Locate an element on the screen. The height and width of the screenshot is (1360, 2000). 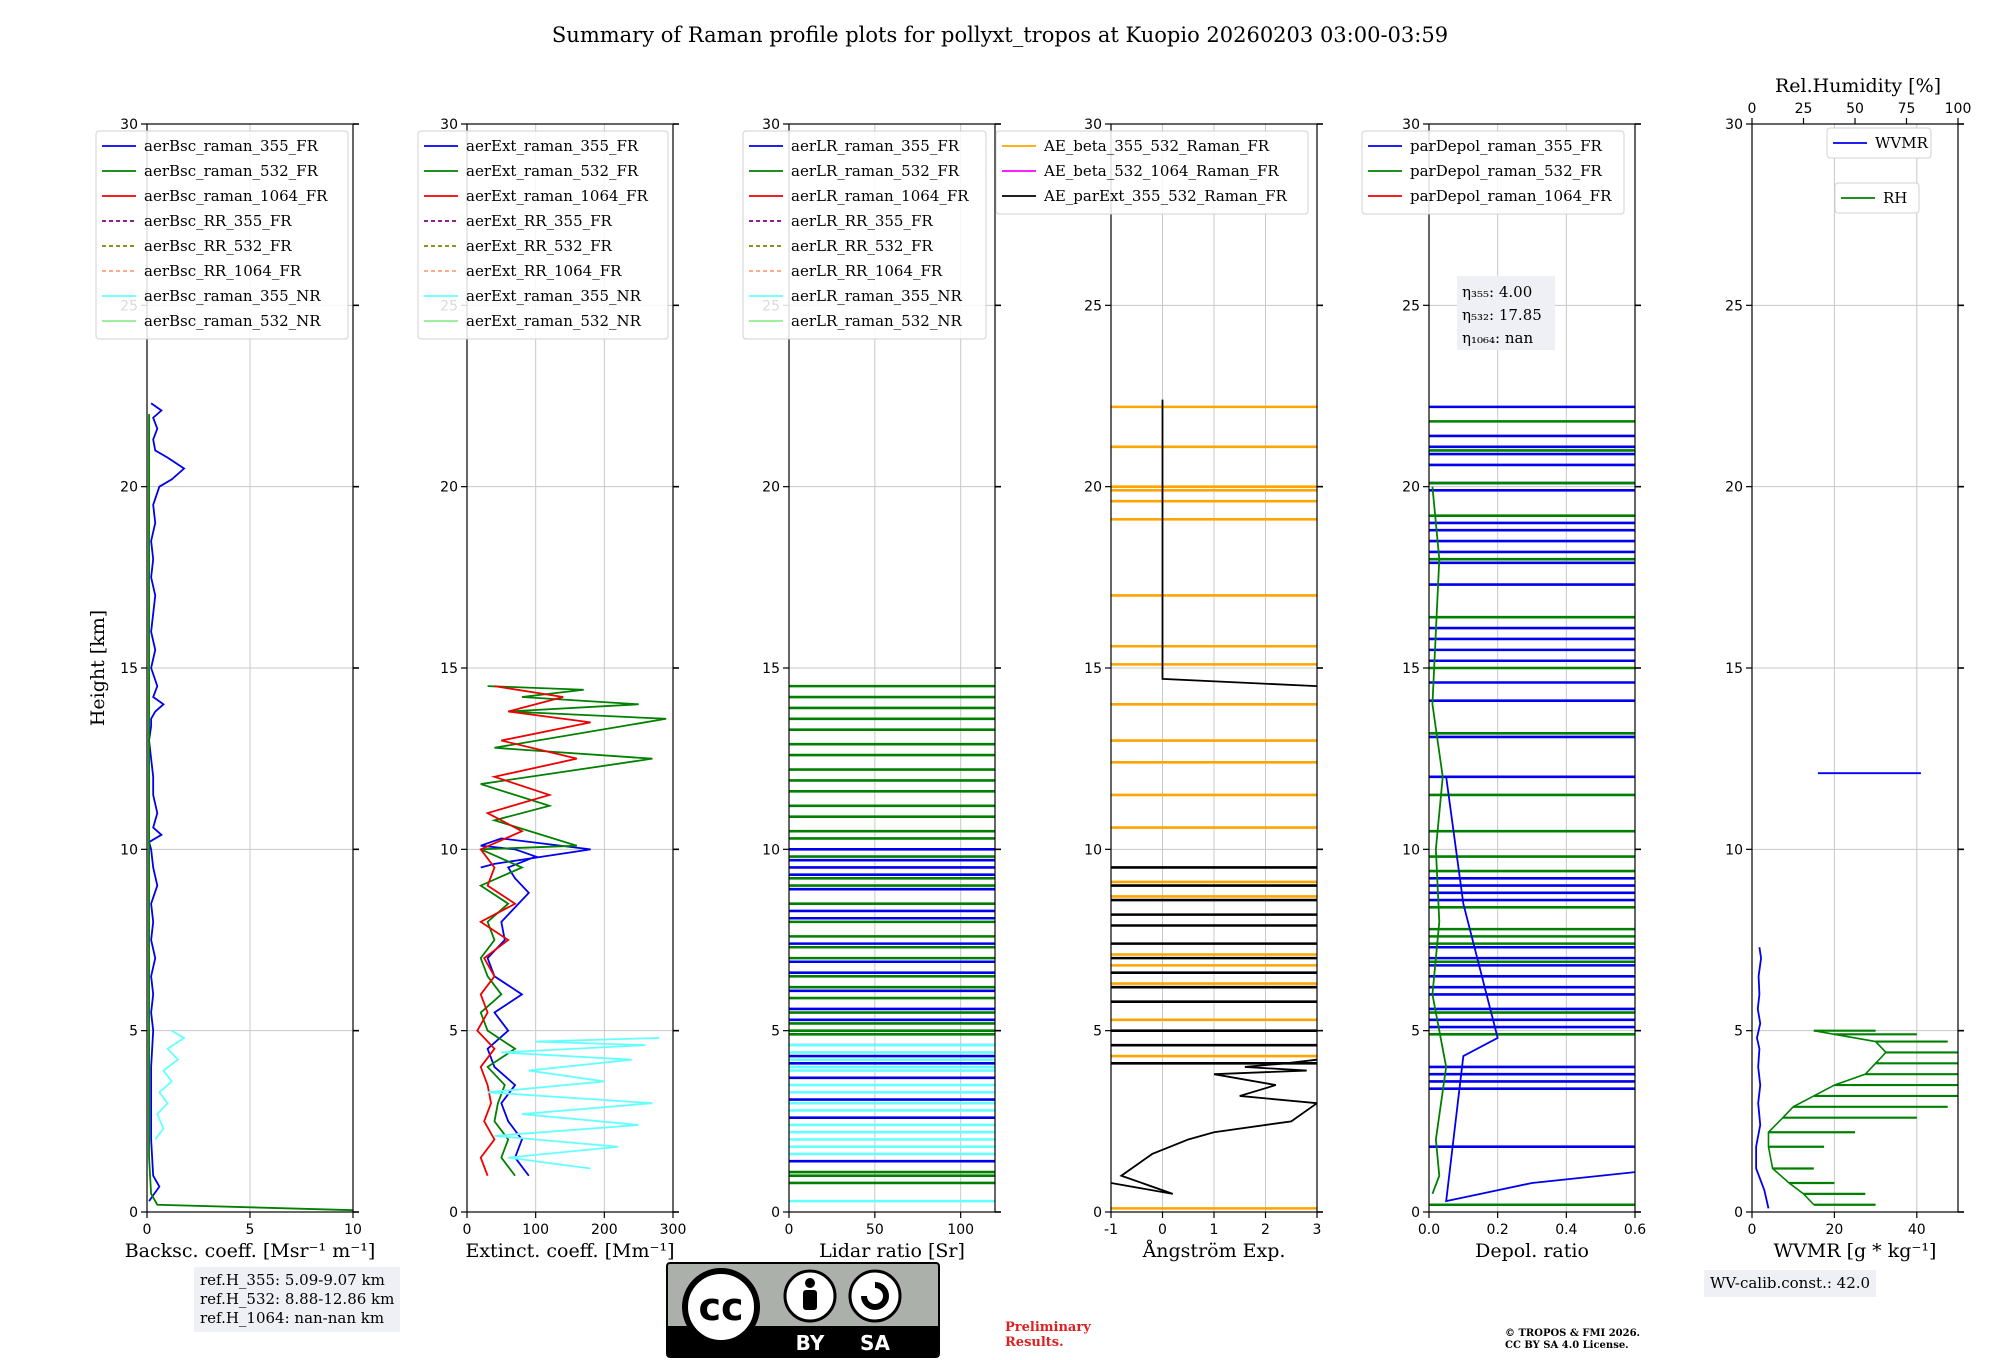
top-x-tick-label: 0 is located at coordinates (1752, 109).